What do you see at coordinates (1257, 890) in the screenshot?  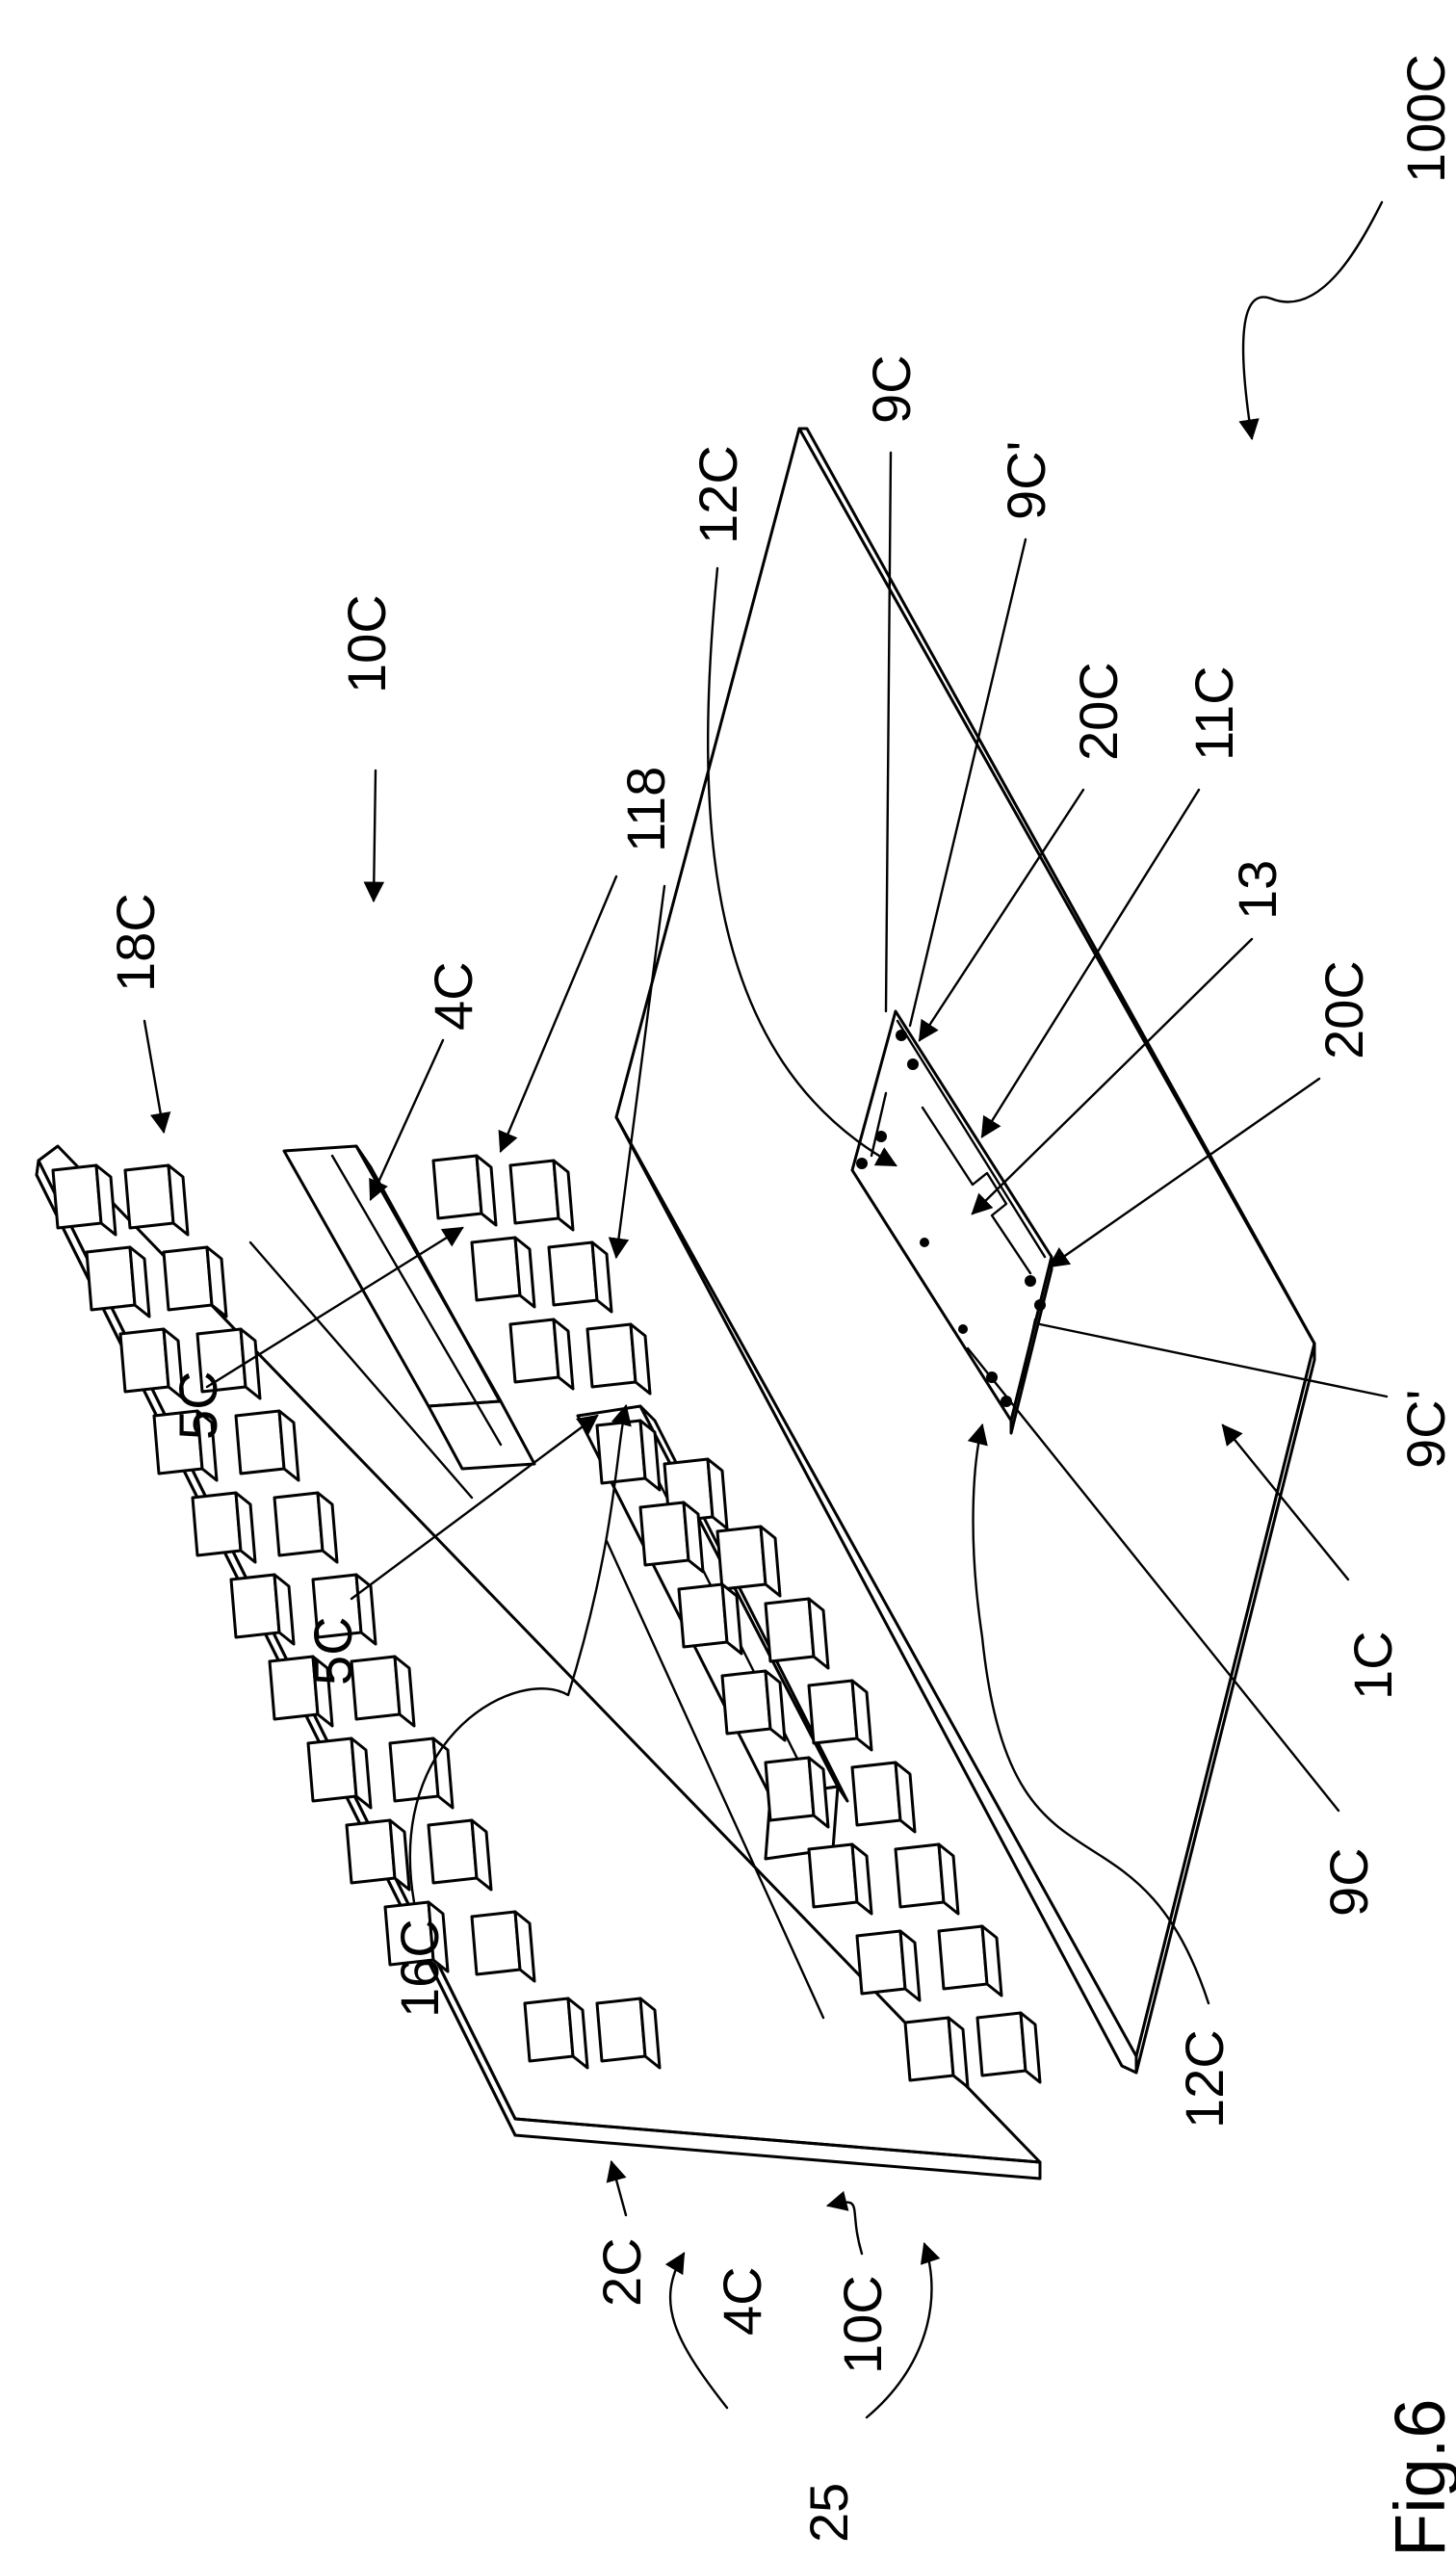 I see `label-13: 13` at bounding box center [1257, 890].